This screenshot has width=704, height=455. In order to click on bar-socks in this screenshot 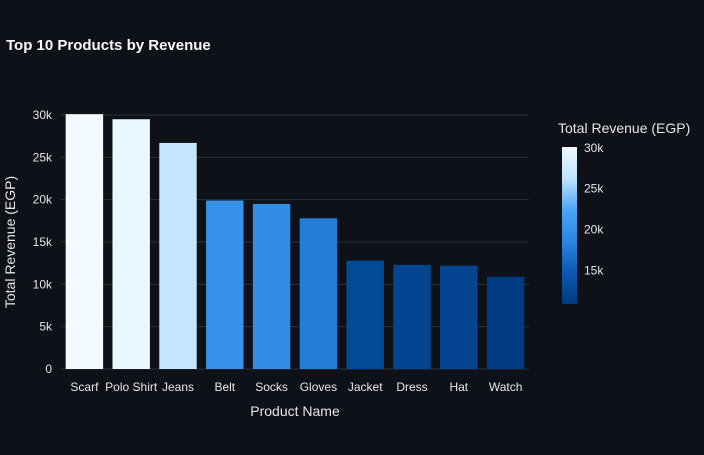, I will do `click(271, 286)`.